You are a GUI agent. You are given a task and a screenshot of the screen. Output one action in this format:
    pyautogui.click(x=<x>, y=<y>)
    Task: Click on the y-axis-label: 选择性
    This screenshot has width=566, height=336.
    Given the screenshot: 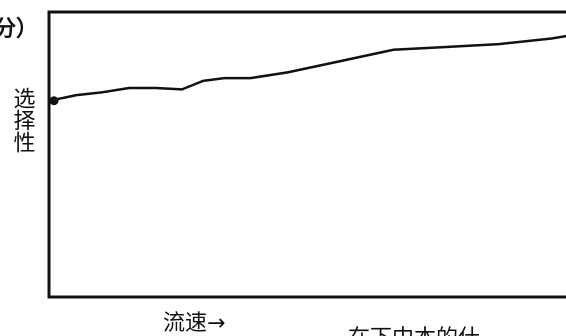 What is the action you would take?
    pyautogui.click(x=23, y=120)
    